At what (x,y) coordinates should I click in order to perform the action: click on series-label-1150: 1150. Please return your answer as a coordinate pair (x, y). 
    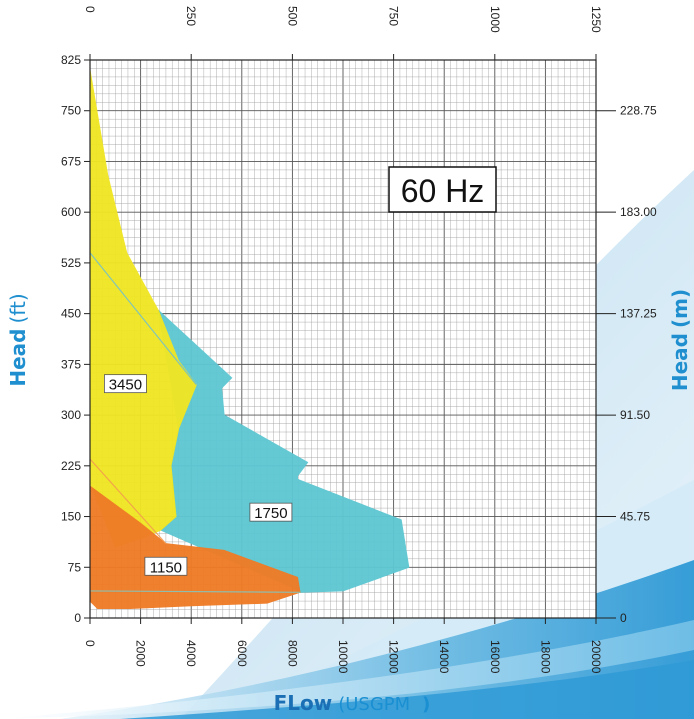
    Looking at the image, I should click on (166, 567).